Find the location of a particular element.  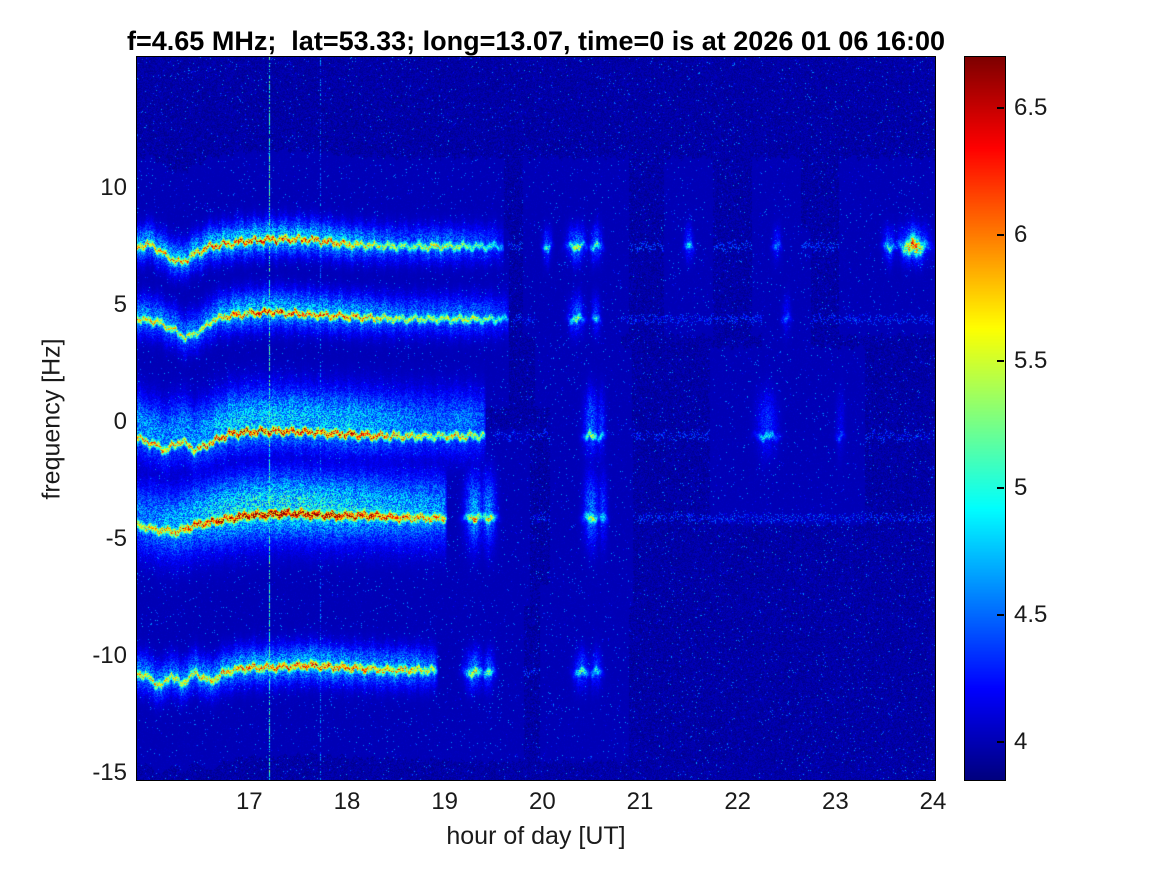

x-tick-label: 21 is located at coordinates (640, 801).